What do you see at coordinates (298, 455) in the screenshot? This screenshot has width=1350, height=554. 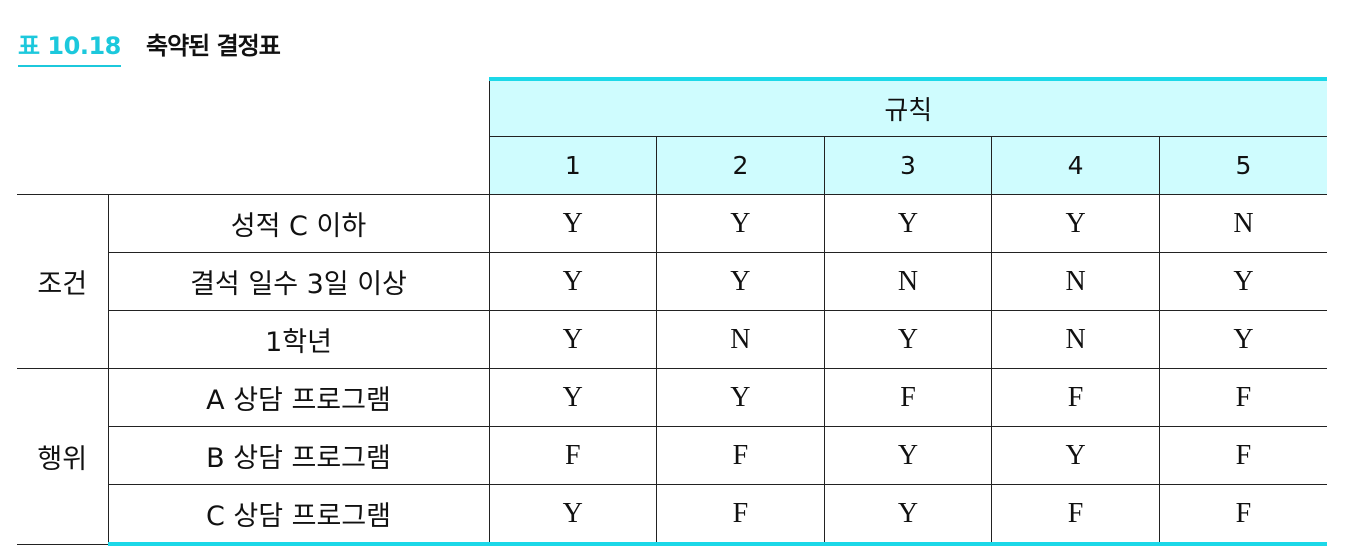 I see `row-label: B 상담 프로그램` at bounding box center [298, 455].